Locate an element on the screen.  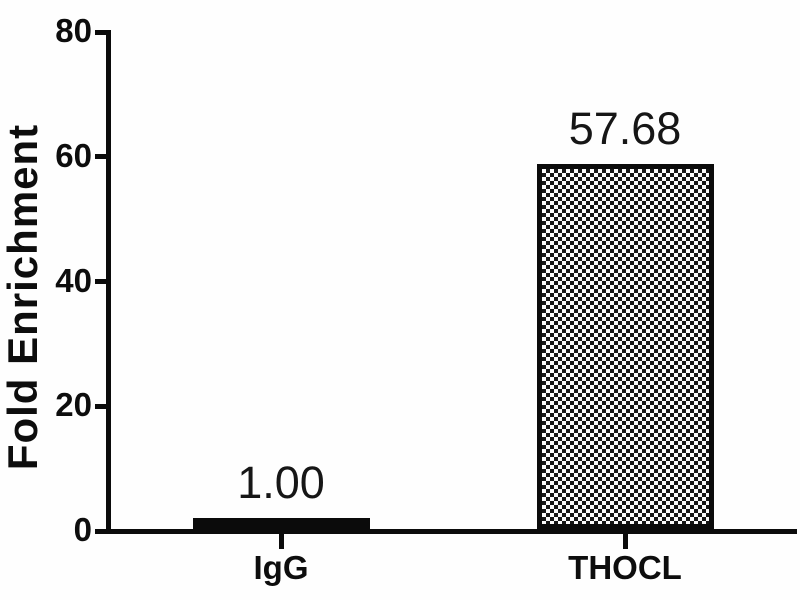
x-tick-mark-igg is located at coordinates (281, 541).